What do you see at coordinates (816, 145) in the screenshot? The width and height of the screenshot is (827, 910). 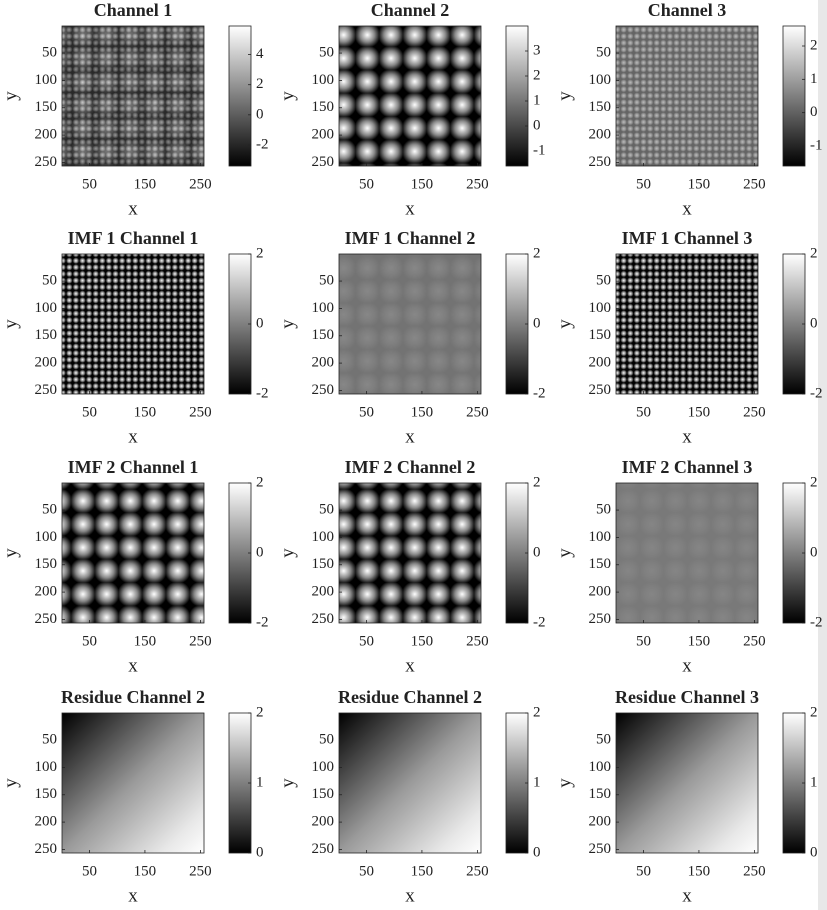 I see `colorbar-tick-label: -1` at bounding box center [816, 145].